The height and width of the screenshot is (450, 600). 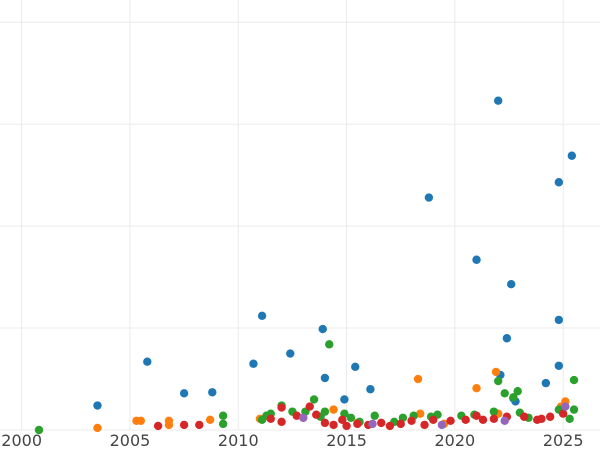 I want to click on x-tick-label-2020: 2020, so click(x=455, y=440).